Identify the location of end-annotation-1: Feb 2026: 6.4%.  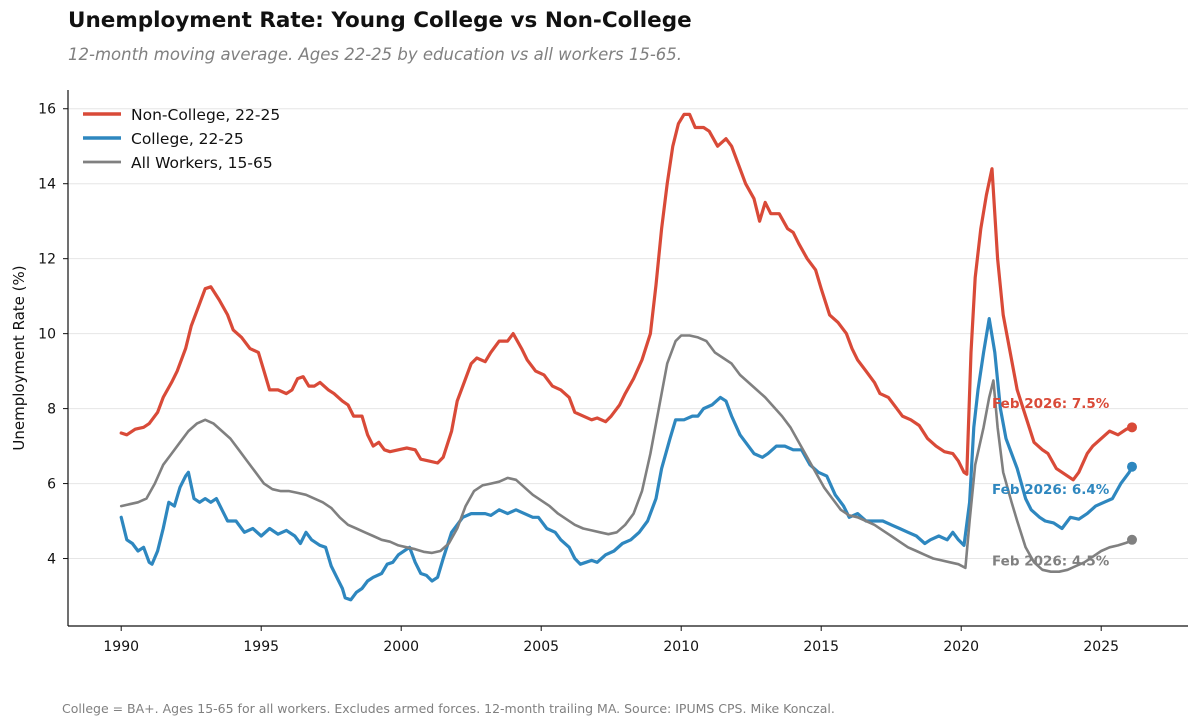
(1051, 490).